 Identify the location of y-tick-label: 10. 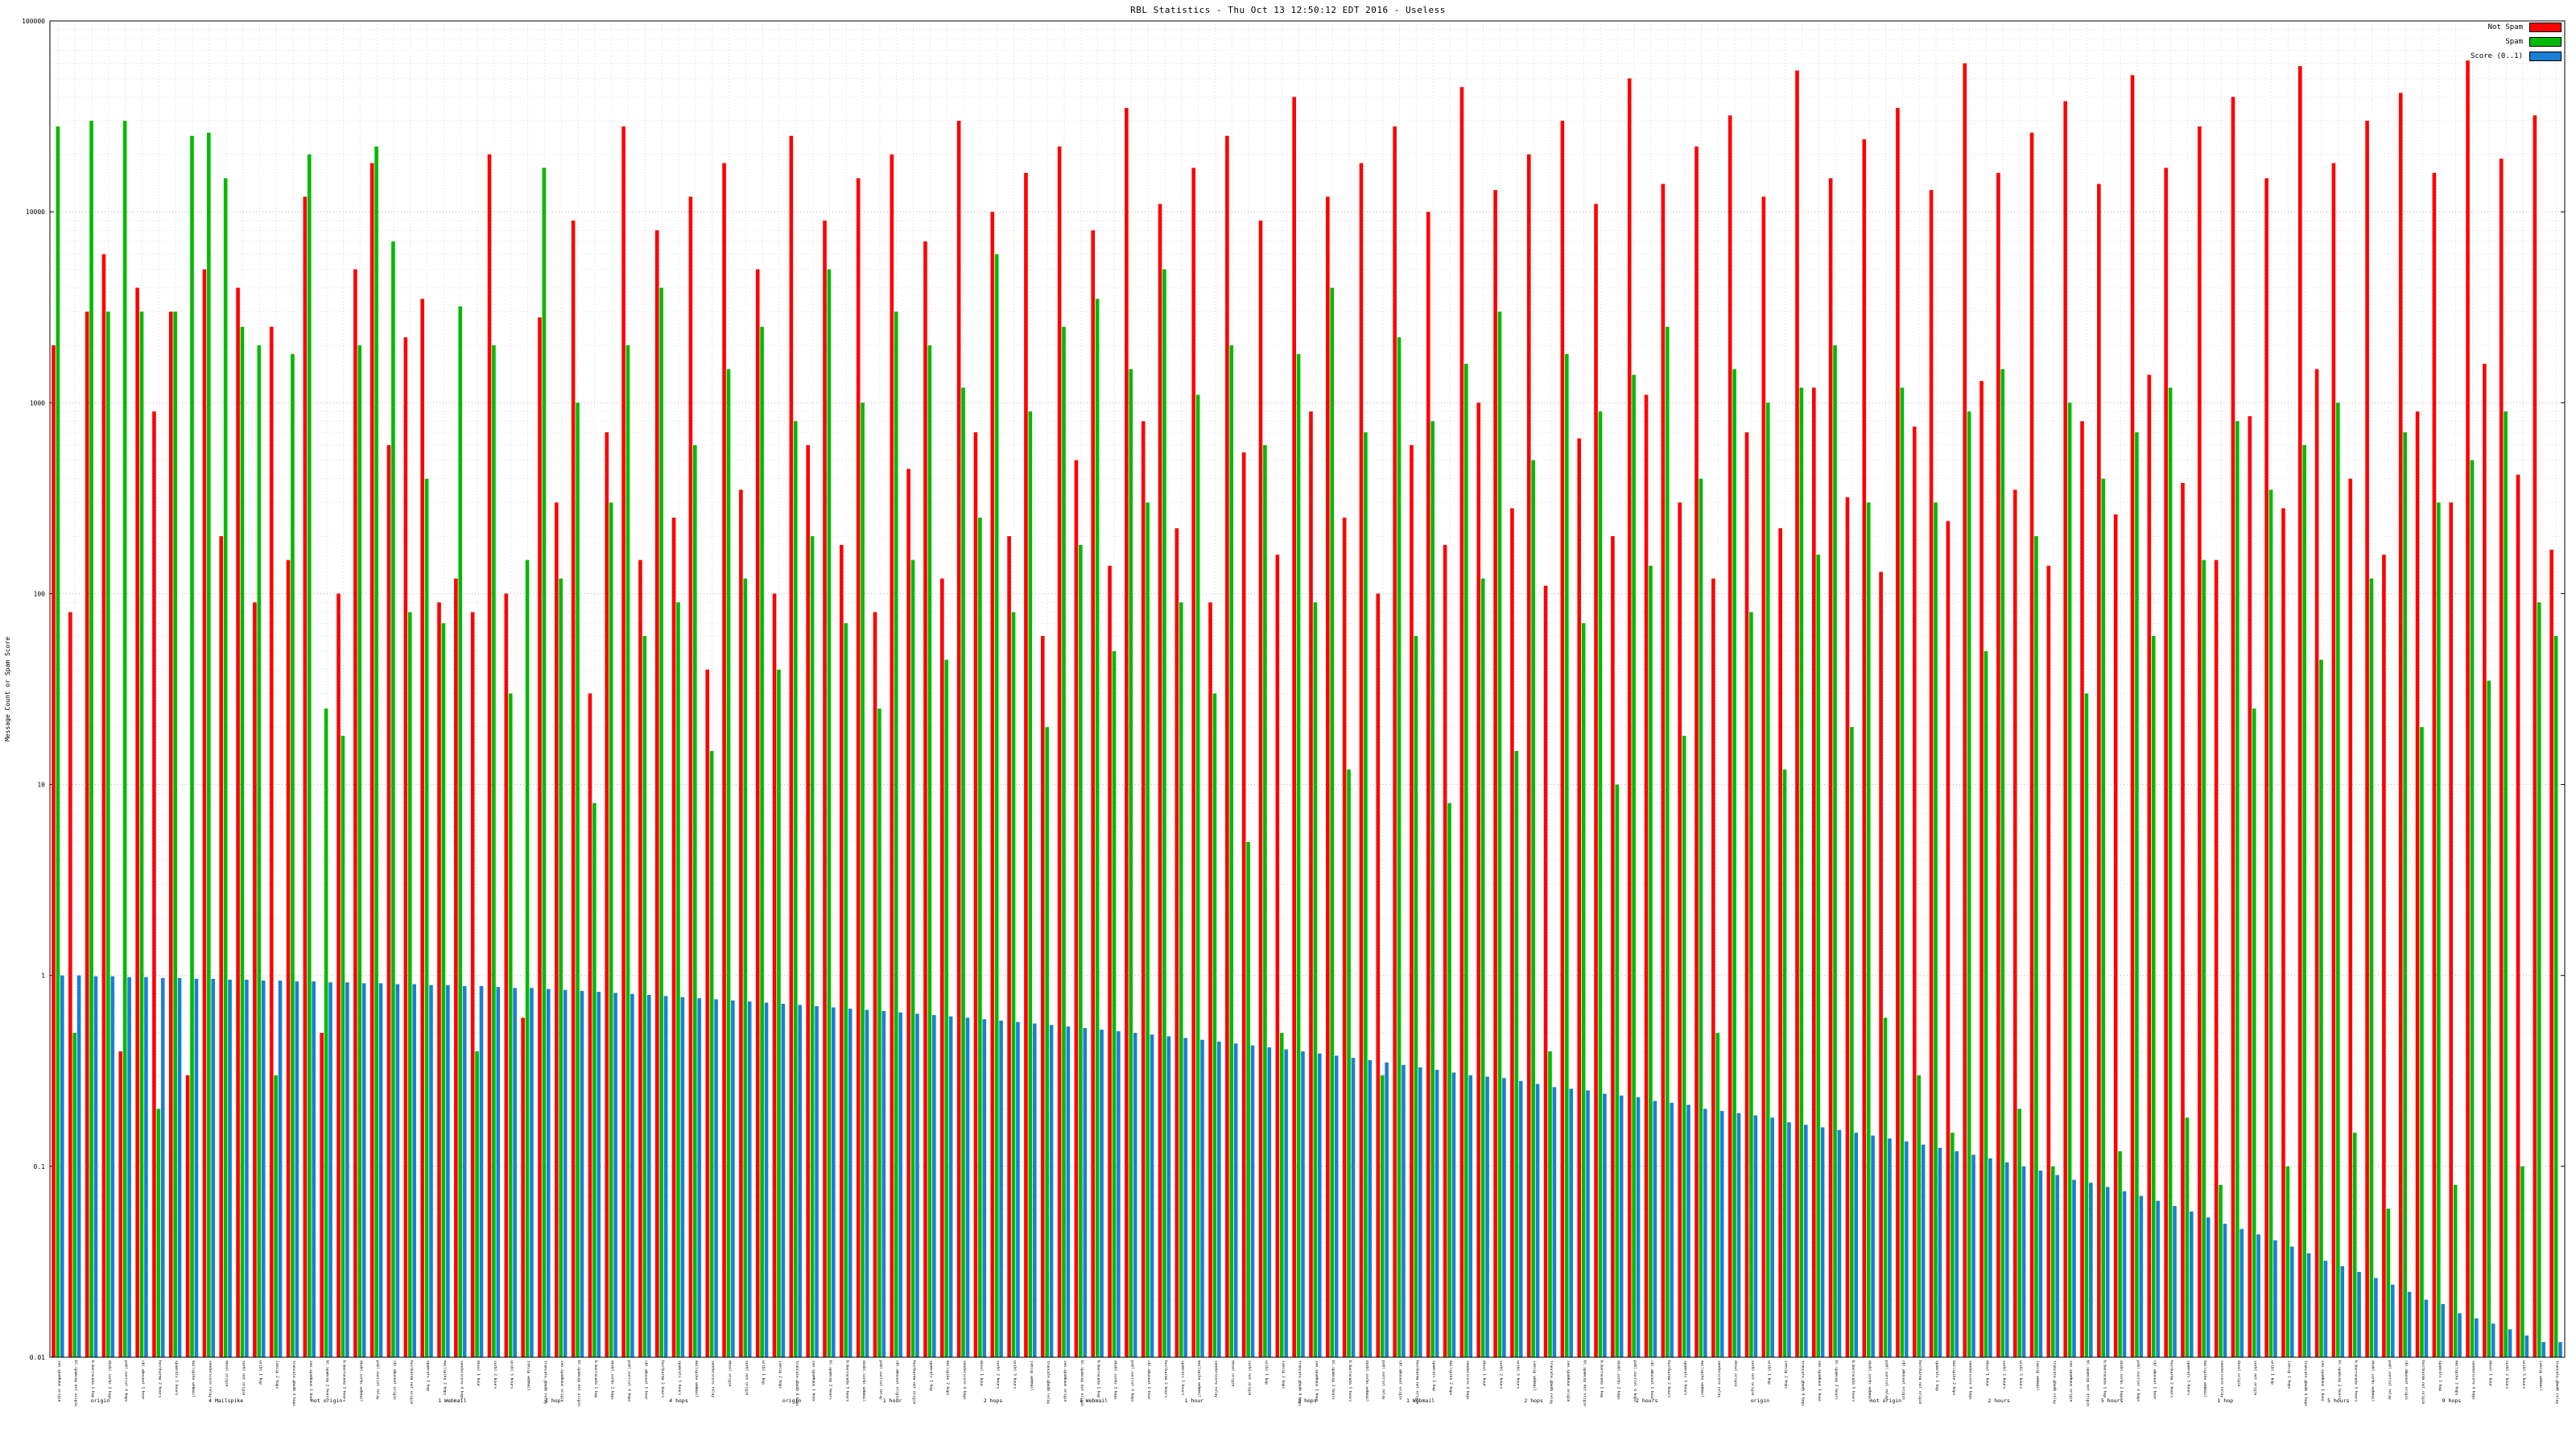
(41, 785).